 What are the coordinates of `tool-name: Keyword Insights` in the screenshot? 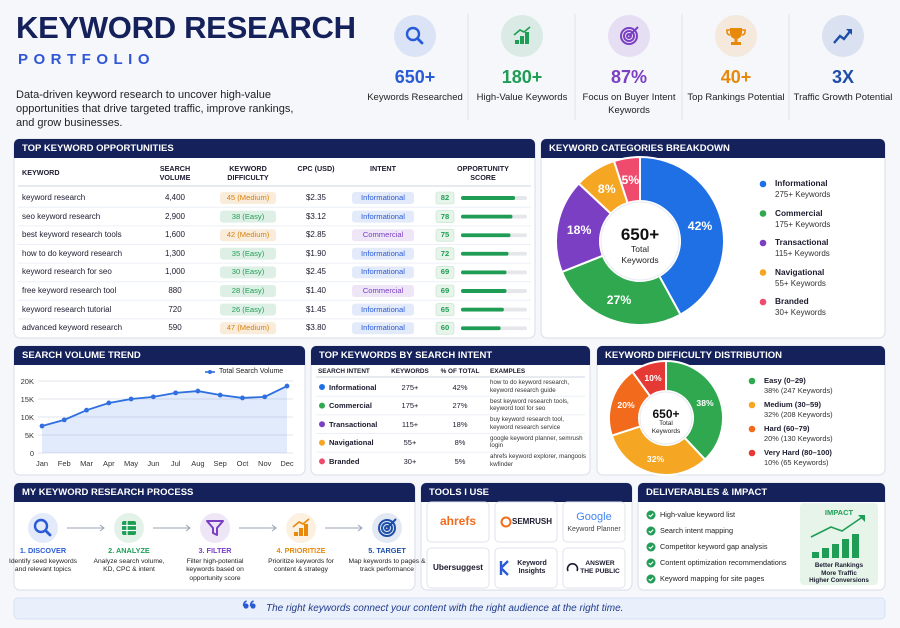 It's located at (532, 567).